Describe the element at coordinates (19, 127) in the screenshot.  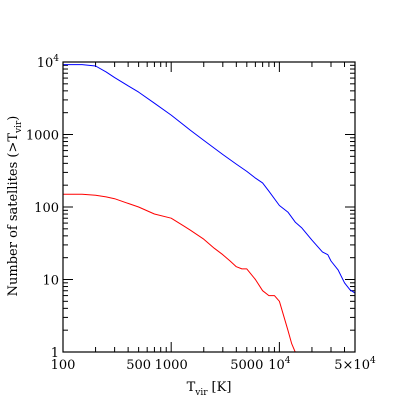
I see `y-axis-label-sub: vir` at that location.